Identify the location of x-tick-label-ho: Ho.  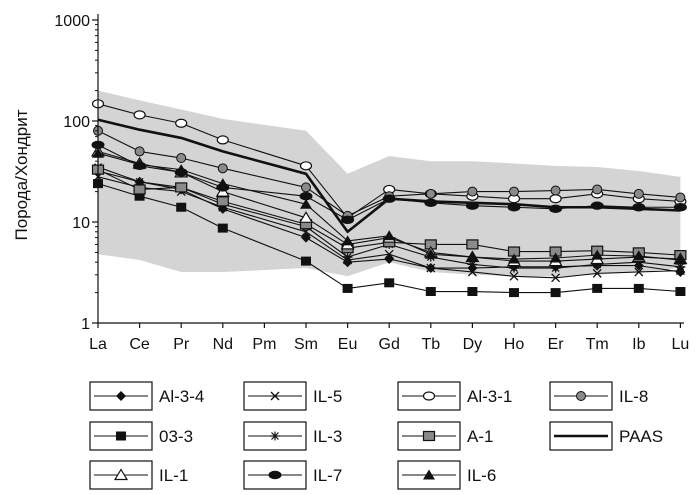
(514, 344).